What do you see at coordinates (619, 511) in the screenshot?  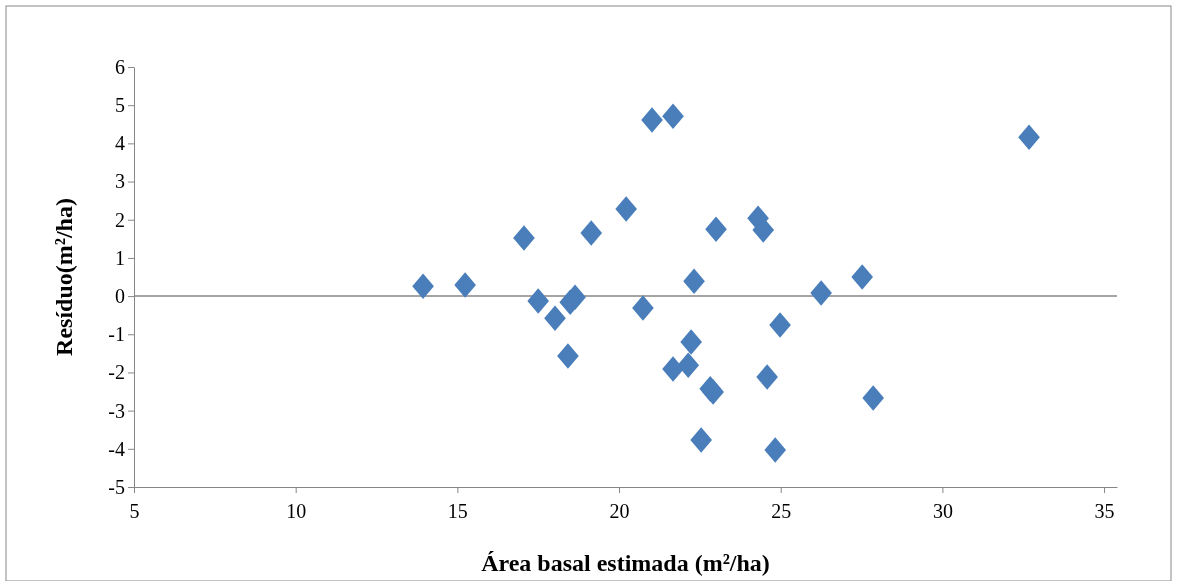 I see `x-tick-label: 20` at bounding box center [619, 511].